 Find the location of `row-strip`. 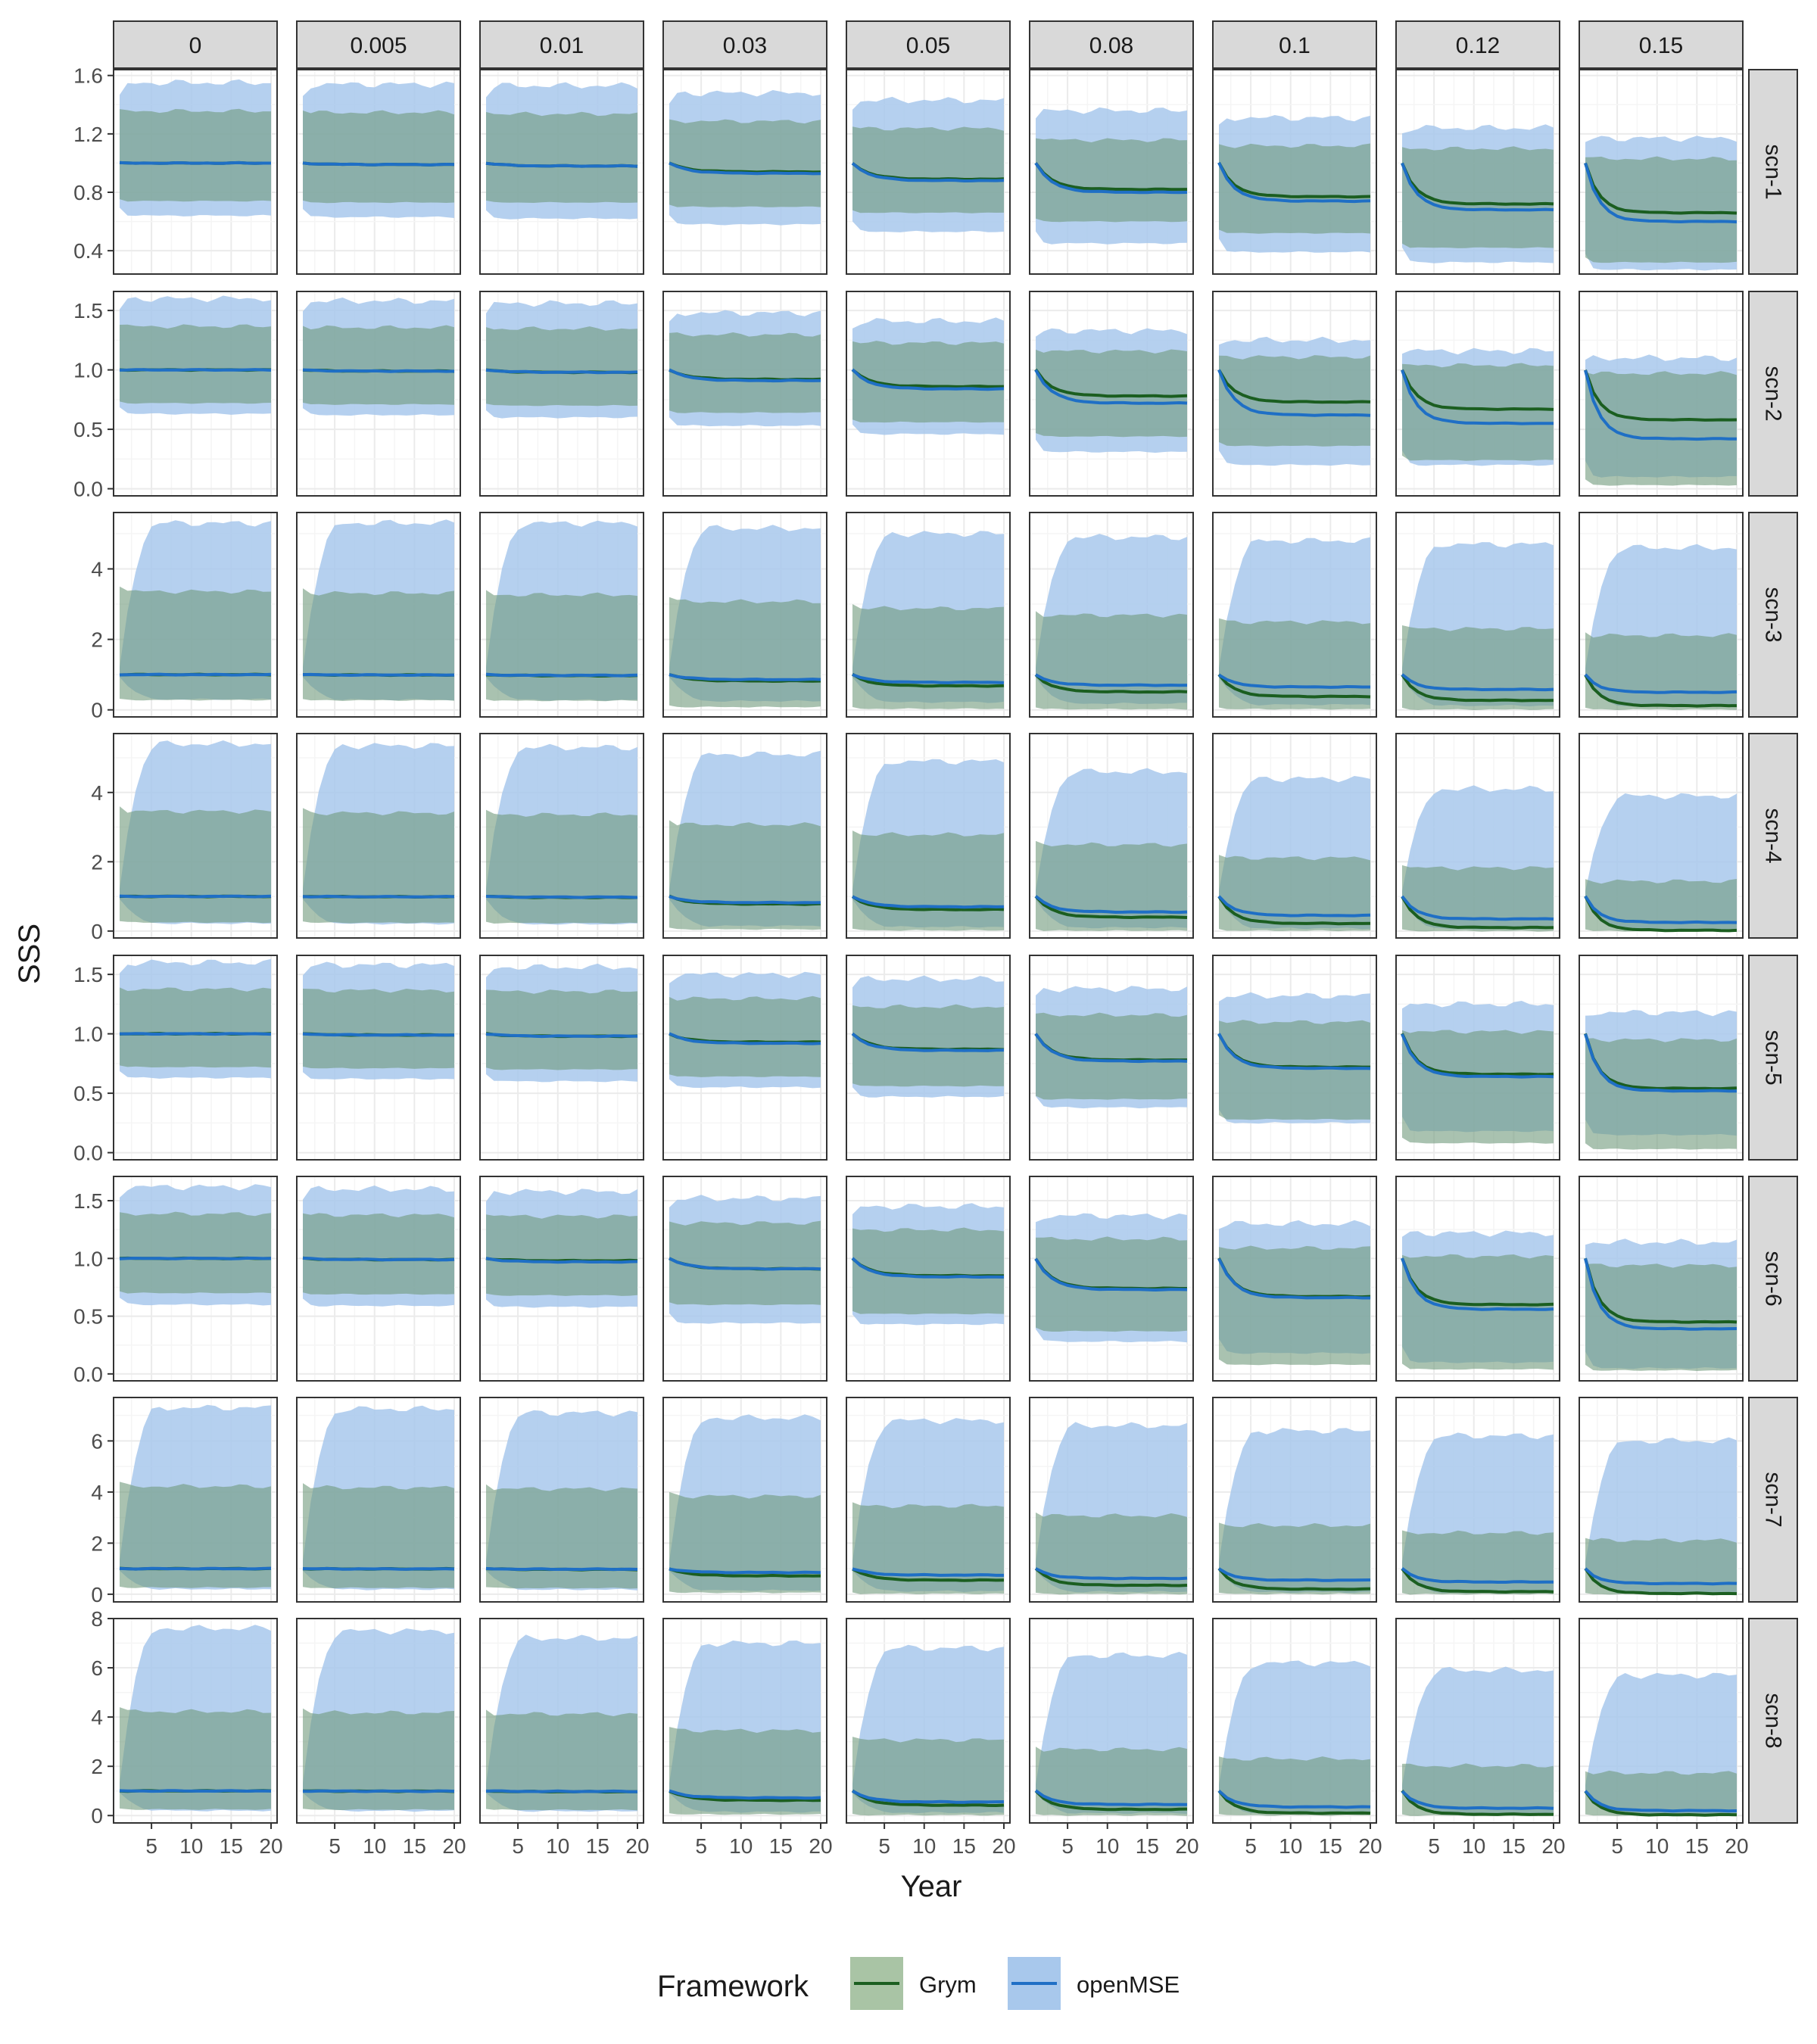

row-strip is located at coordinates (1773, 1058).